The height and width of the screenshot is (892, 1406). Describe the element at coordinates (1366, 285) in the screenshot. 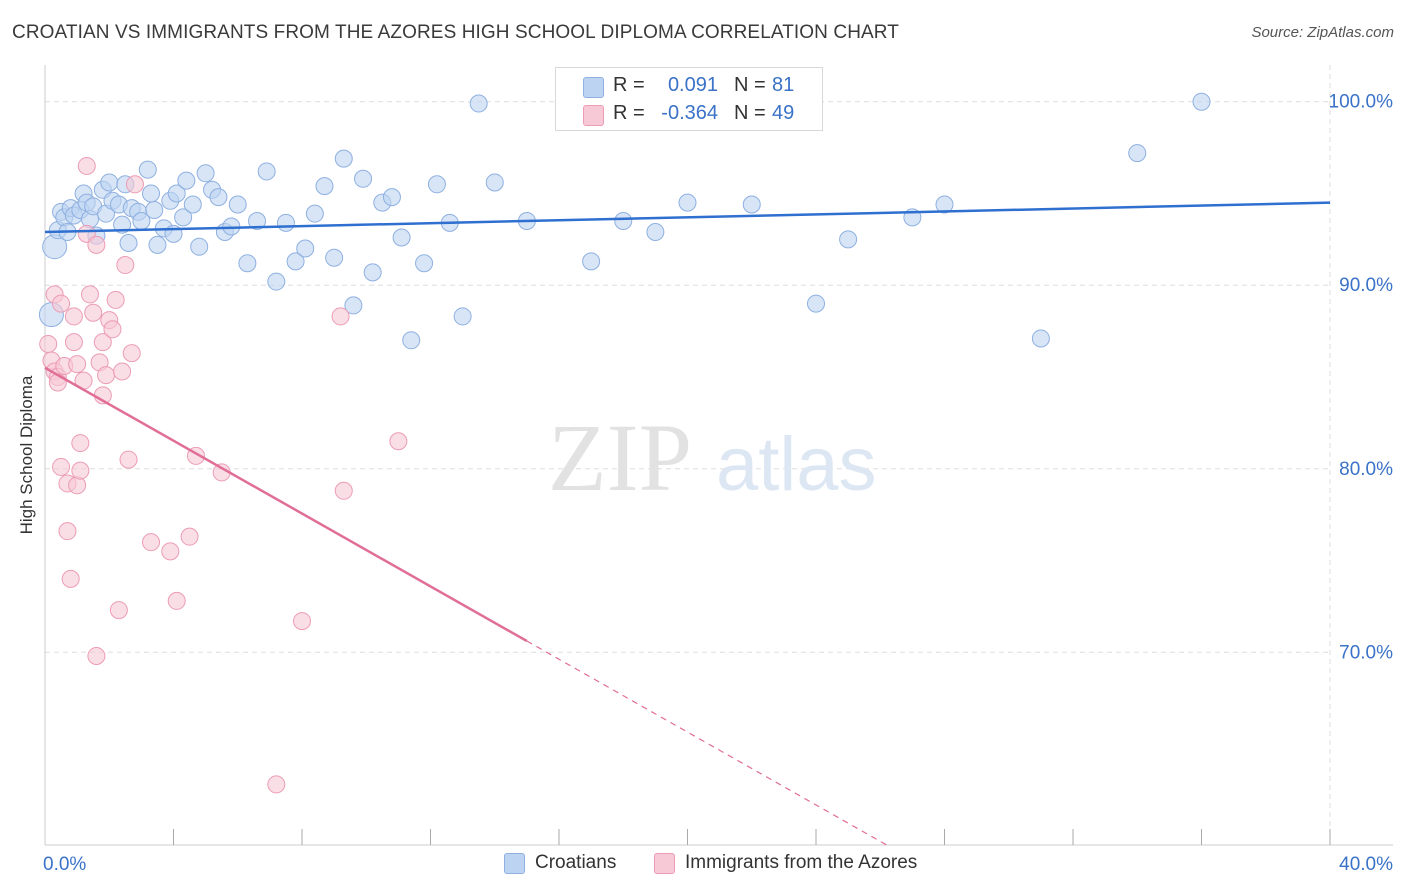

I see `y-tick-label: 90.0%` at that location.